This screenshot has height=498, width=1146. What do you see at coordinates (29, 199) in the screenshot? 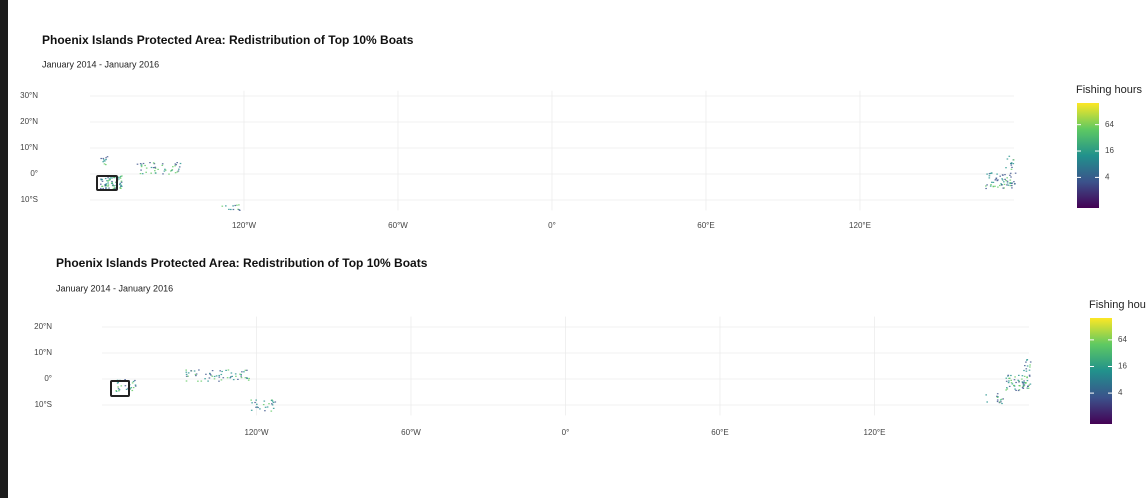
I see `y-tick-label: 10°S` at bounding box center [29, 199].